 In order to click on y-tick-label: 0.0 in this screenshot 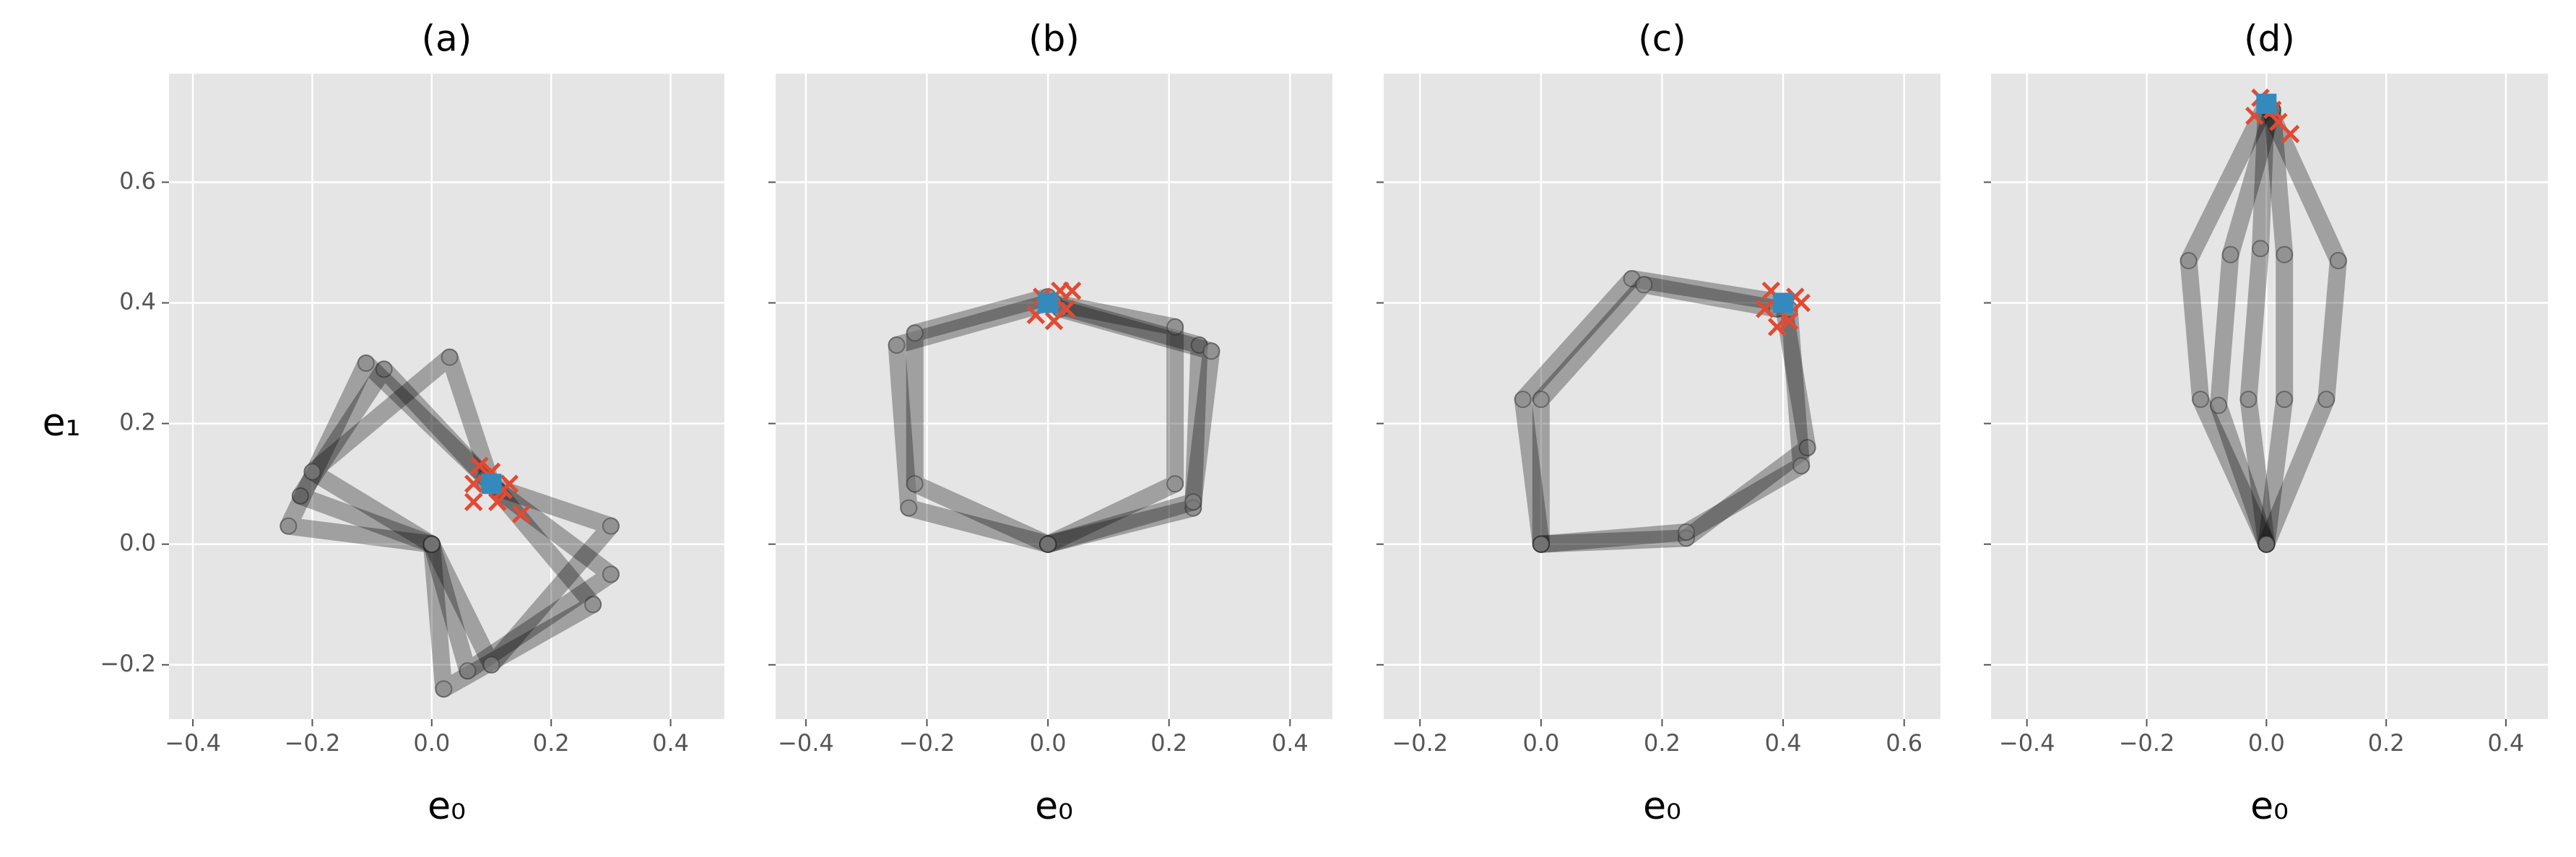, I will do `click(137, 543)`.